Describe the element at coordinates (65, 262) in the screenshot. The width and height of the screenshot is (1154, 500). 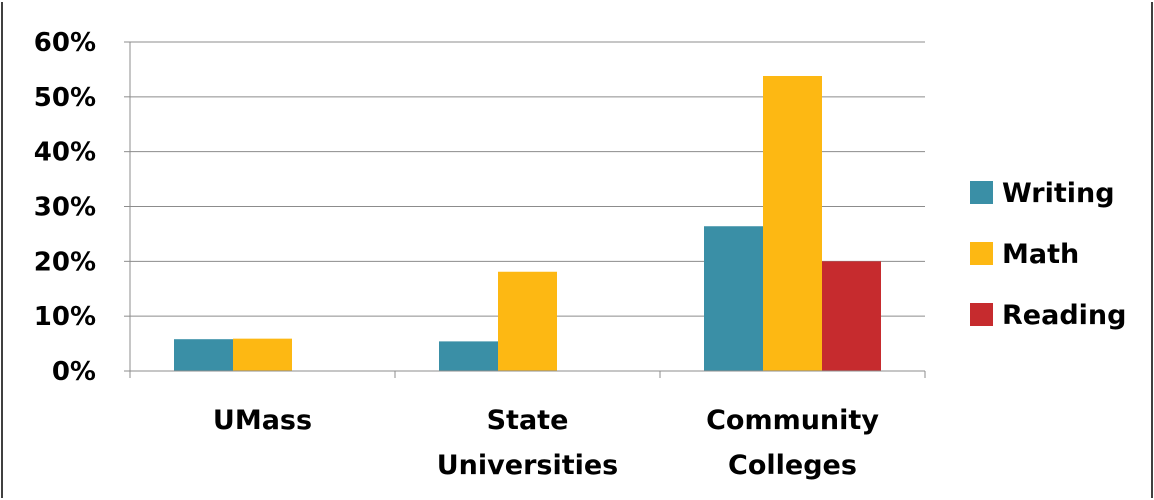
I see `y-tick-label: 20%` at that location.